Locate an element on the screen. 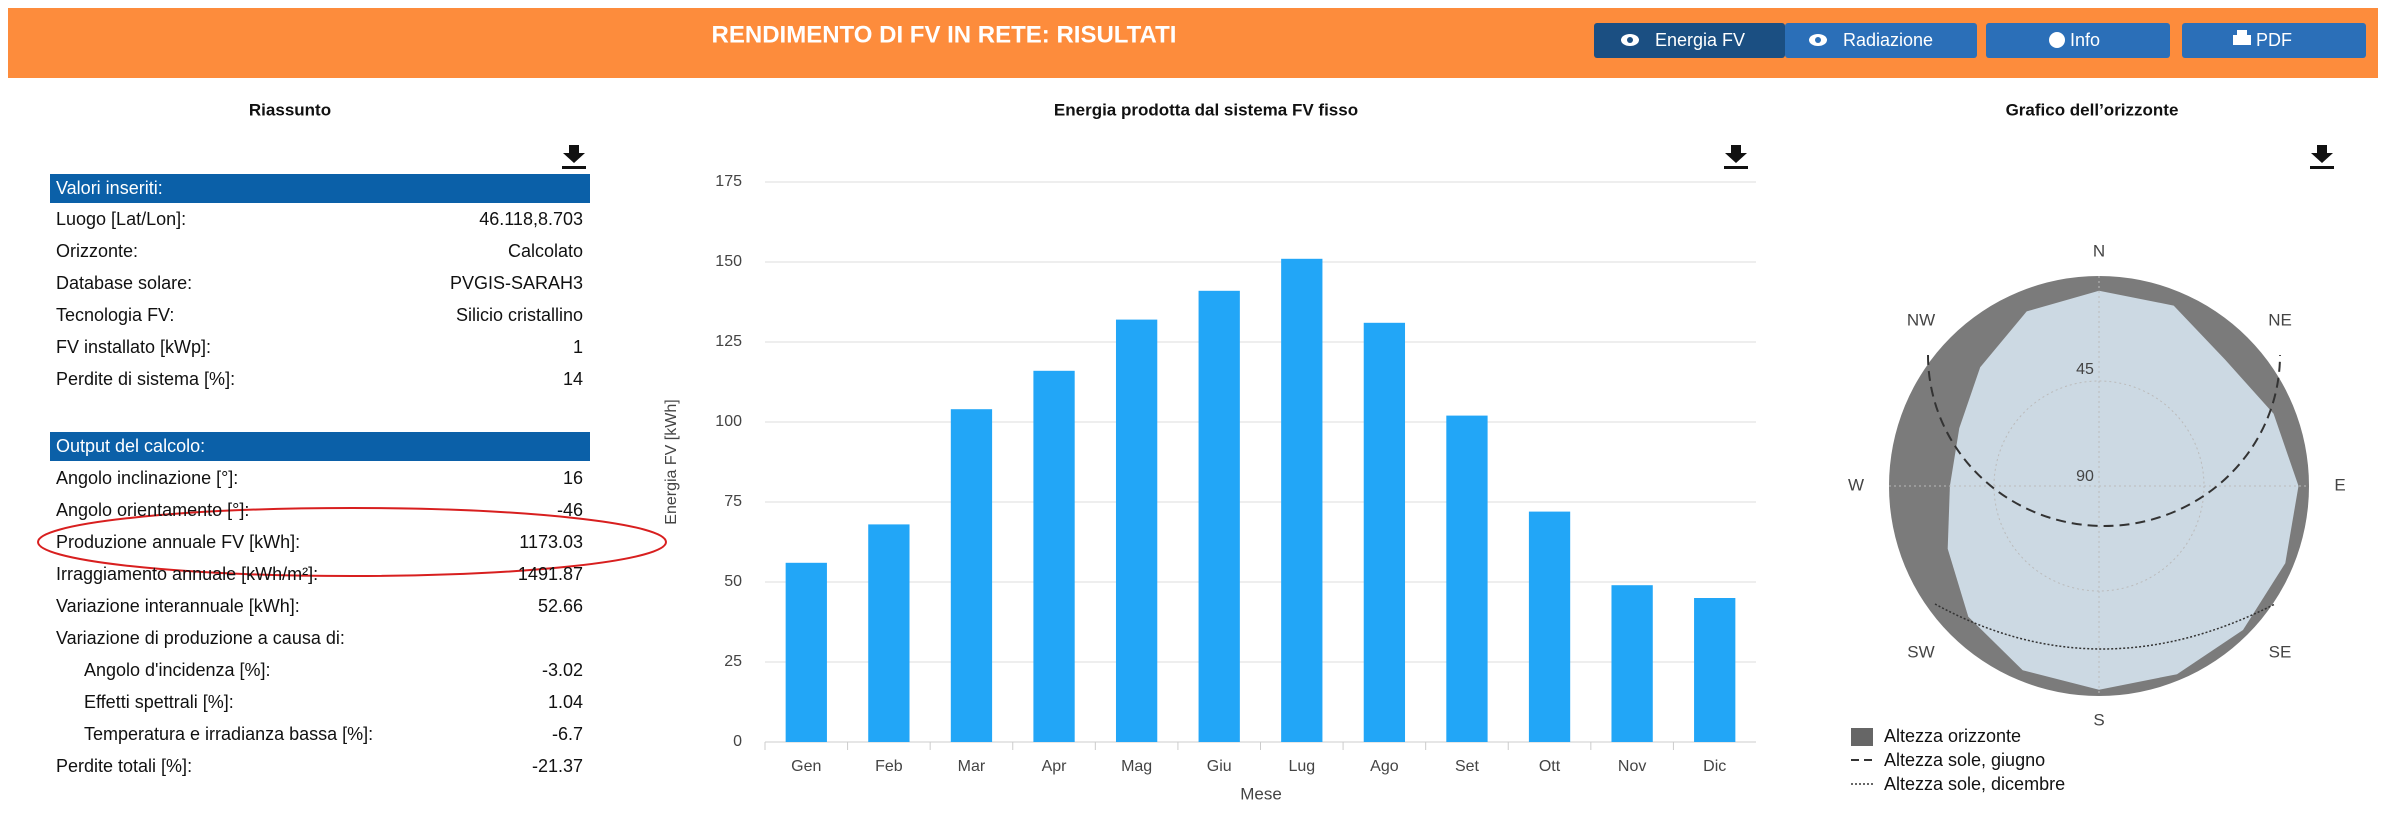  horizon-title: Grafico dell’orizzonte is located at coordinates (2092, 109).